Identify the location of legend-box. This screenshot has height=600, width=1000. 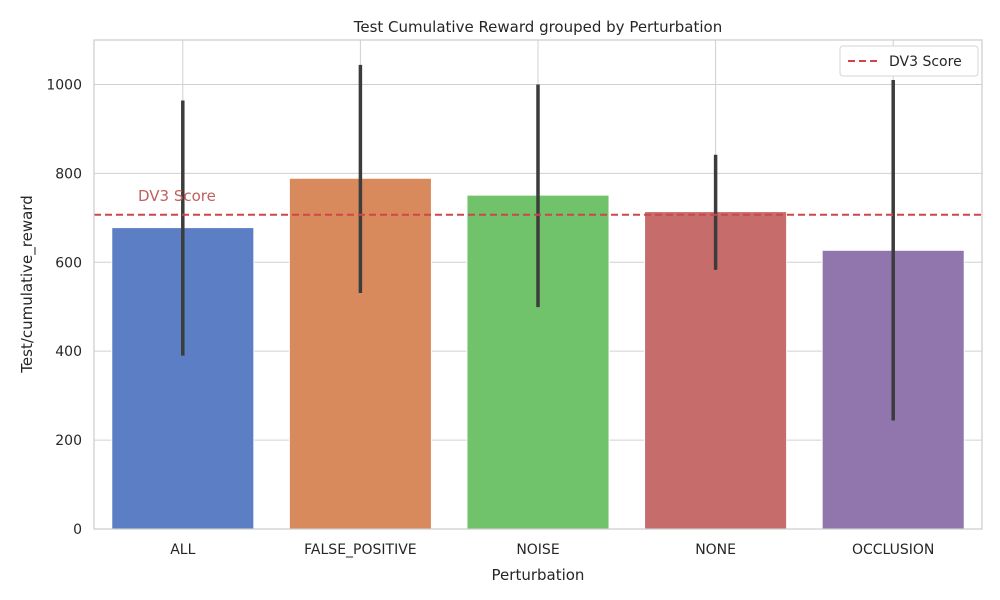
(909, 61).